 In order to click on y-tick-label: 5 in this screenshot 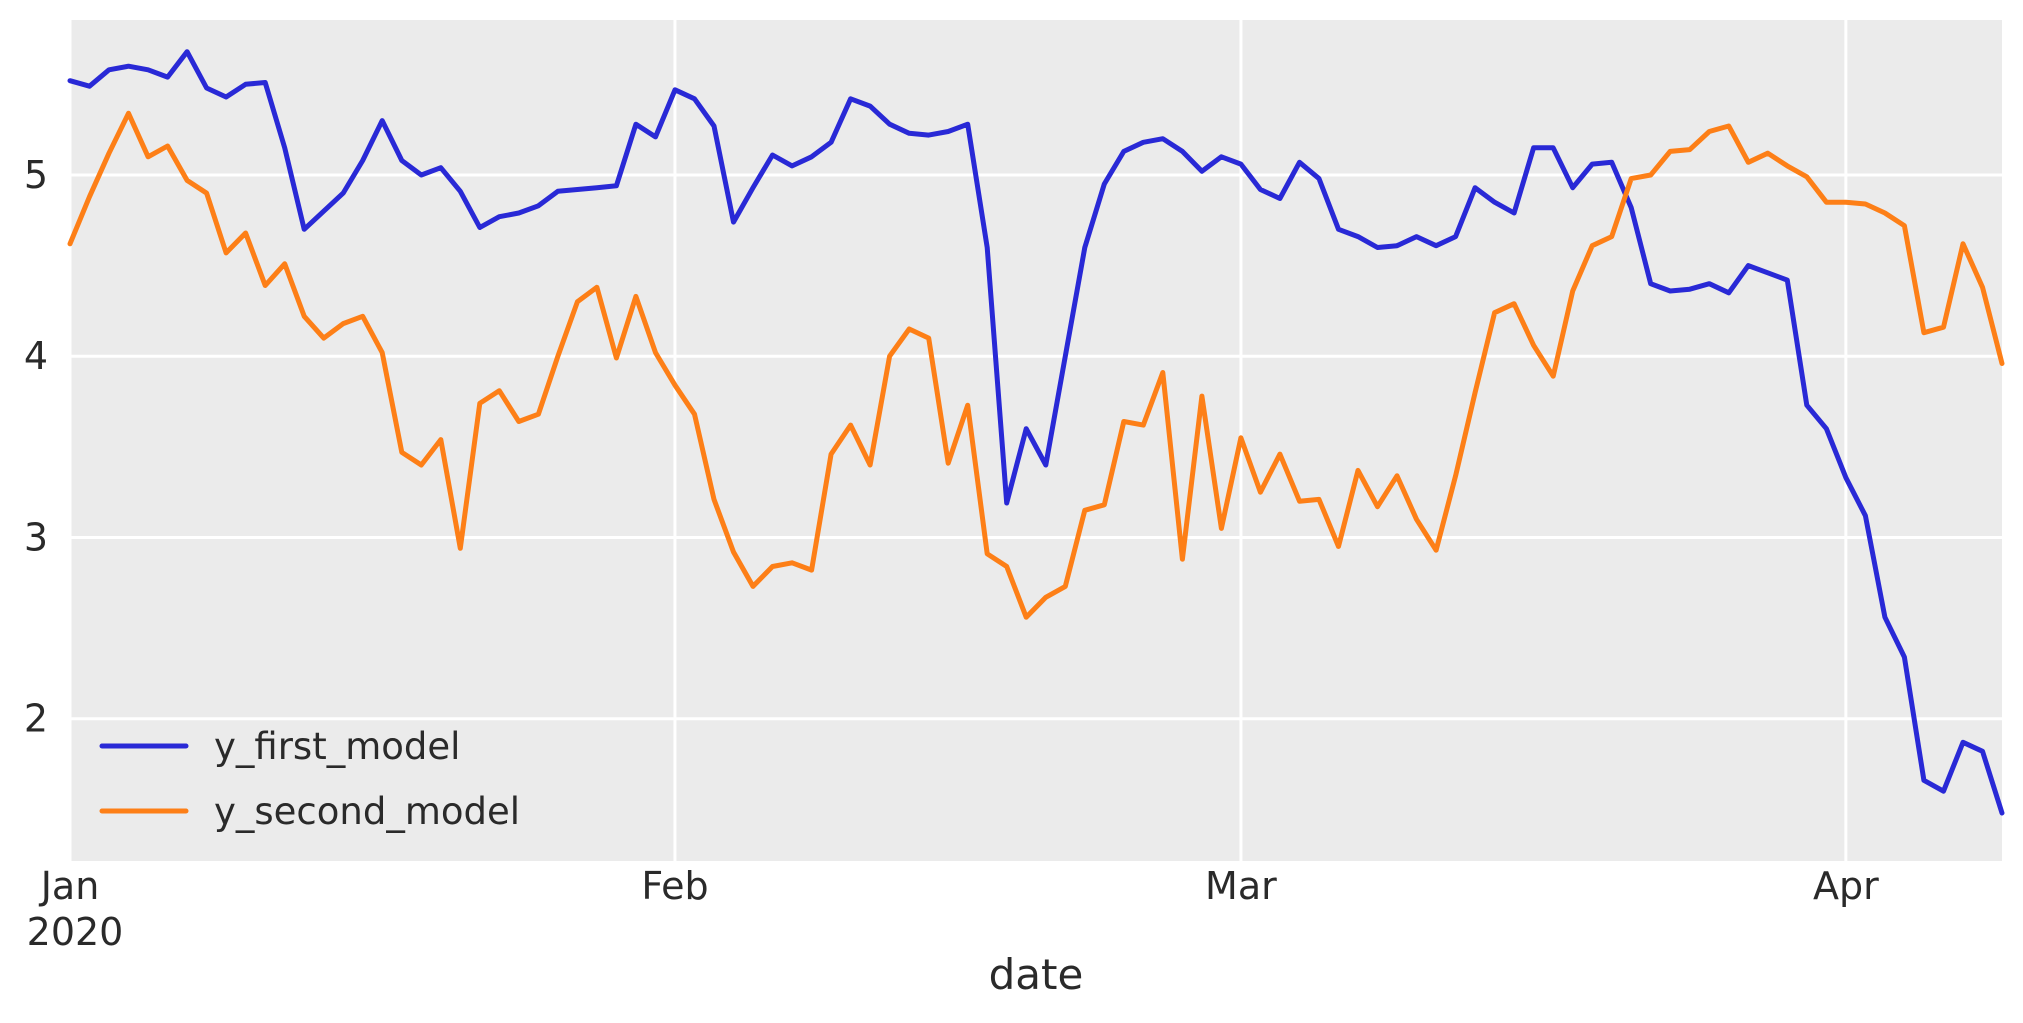, I will do `click(36, 175)`.